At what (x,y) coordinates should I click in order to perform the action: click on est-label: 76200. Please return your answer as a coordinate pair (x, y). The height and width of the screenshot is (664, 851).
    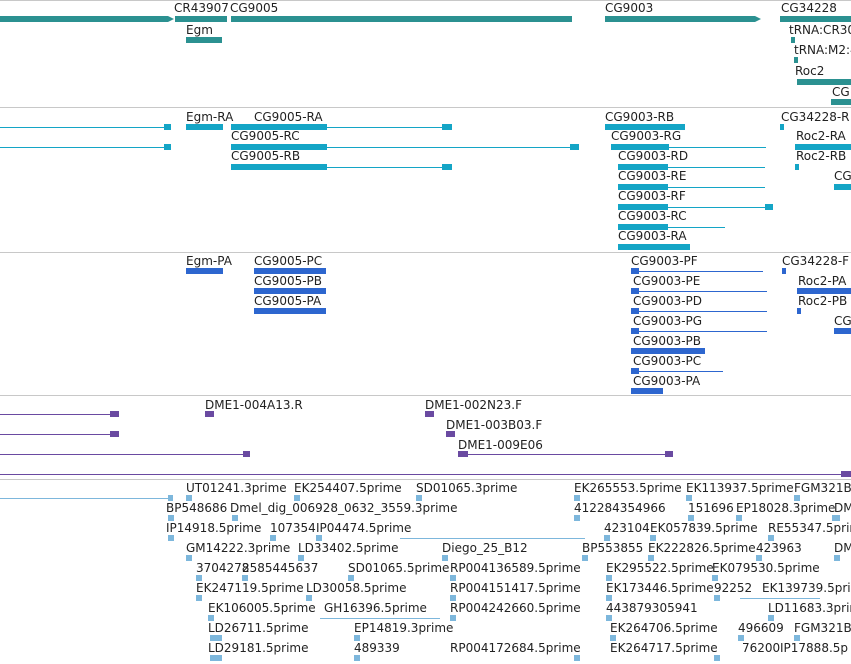
    Looking at the image, I should click on (761, 648).